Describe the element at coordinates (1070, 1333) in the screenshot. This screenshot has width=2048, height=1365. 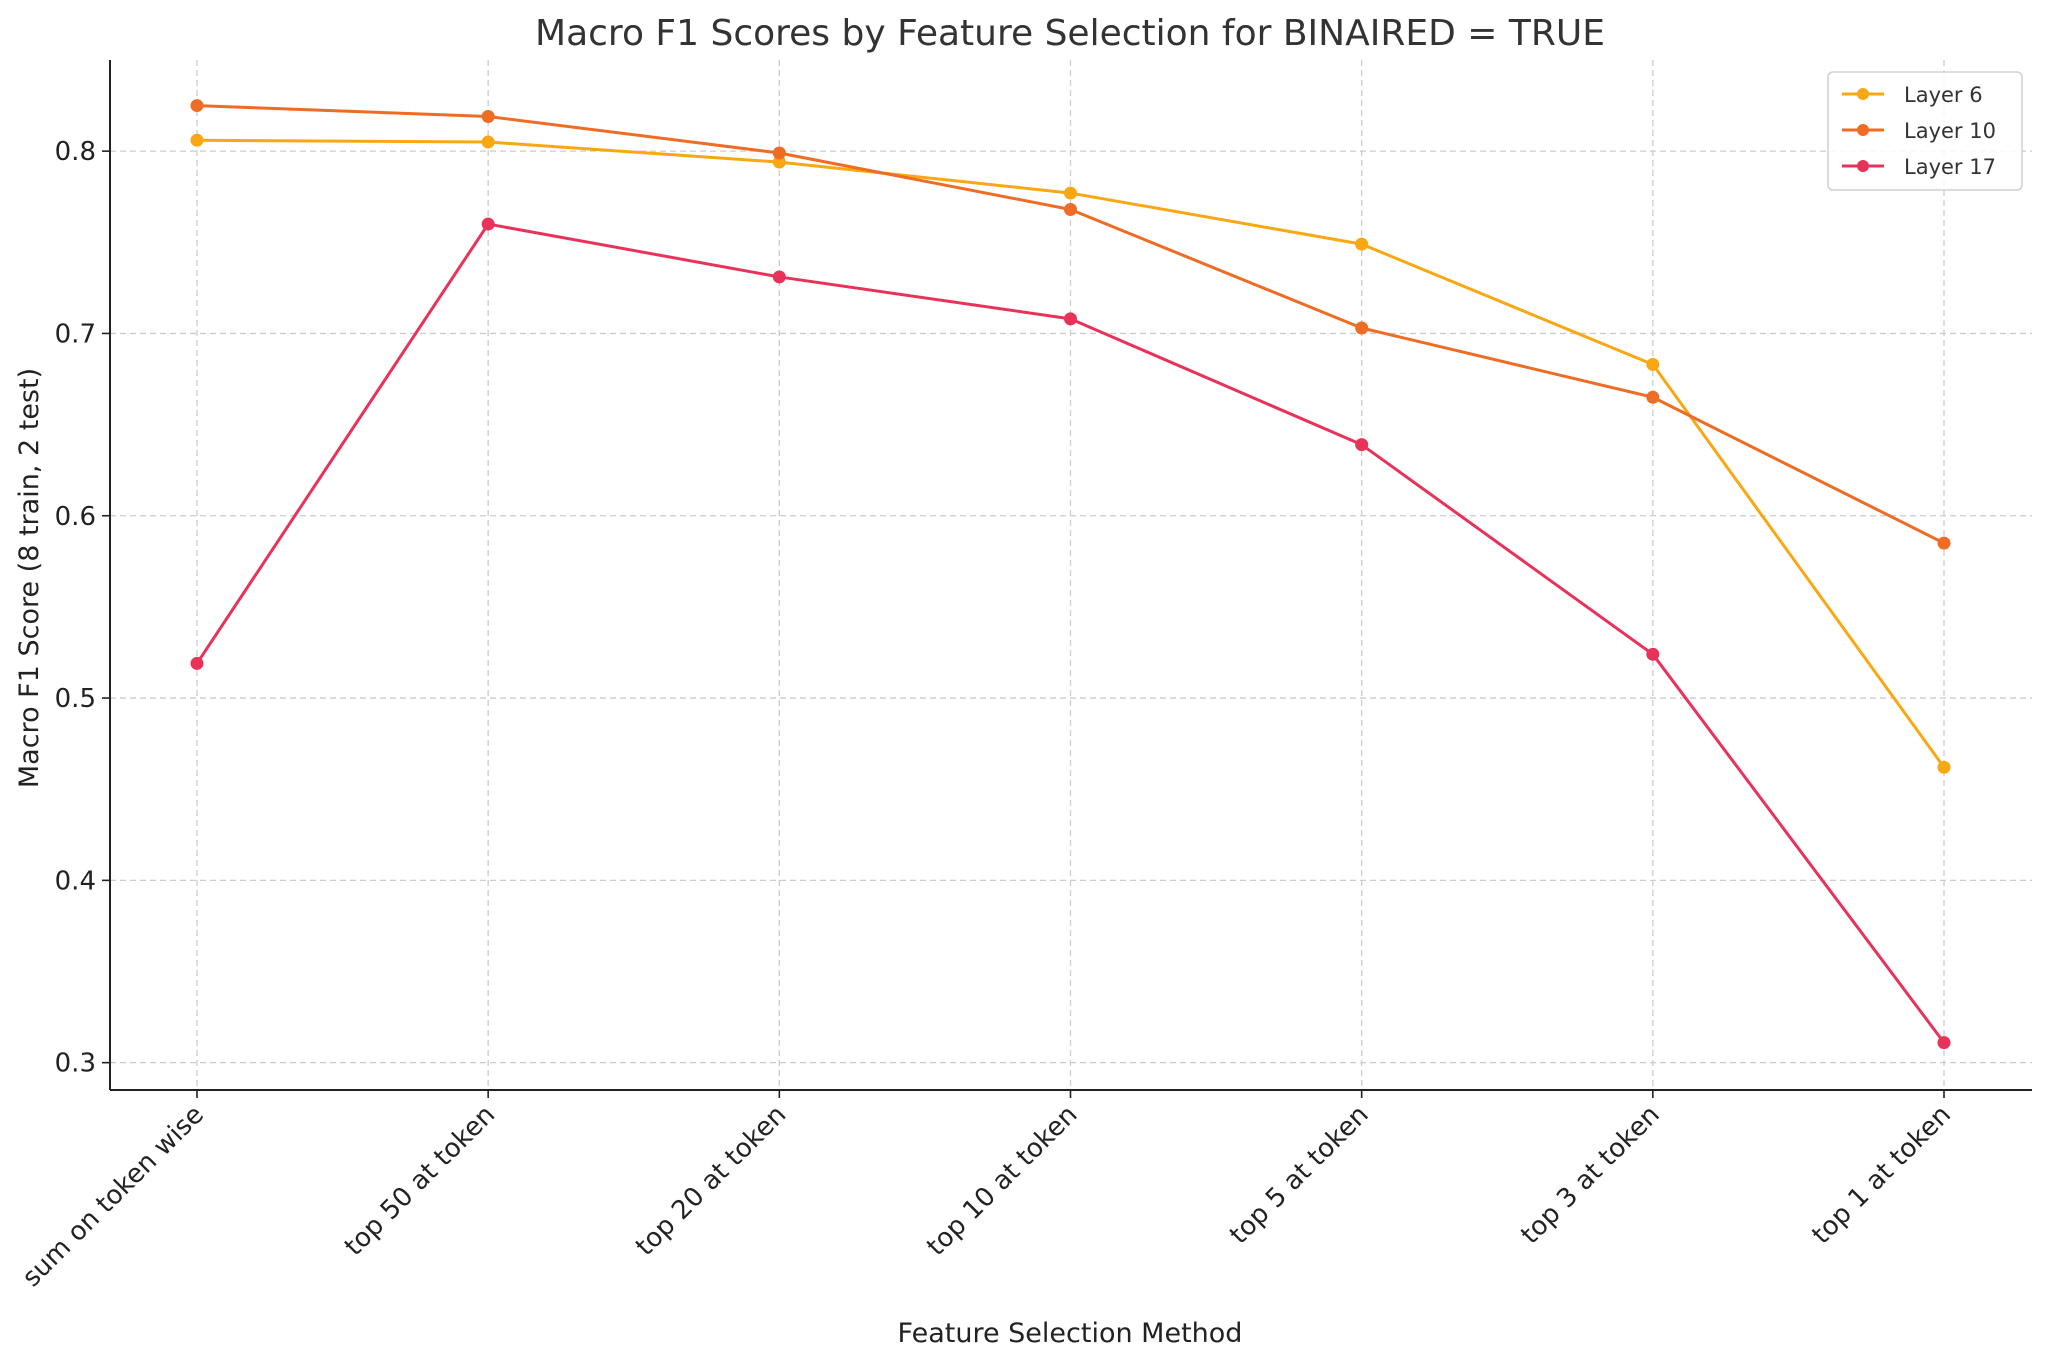
I see `x-axis-label: Feature Selection Method` at that location.